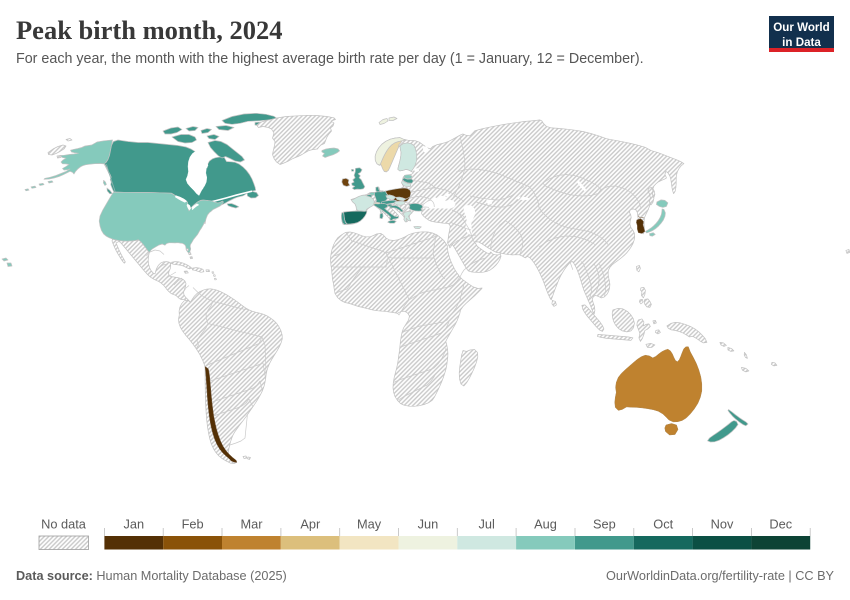 The height and width of the screenshot is (600, 850). I want to click on svg-text: Aug, so click(545, 524).